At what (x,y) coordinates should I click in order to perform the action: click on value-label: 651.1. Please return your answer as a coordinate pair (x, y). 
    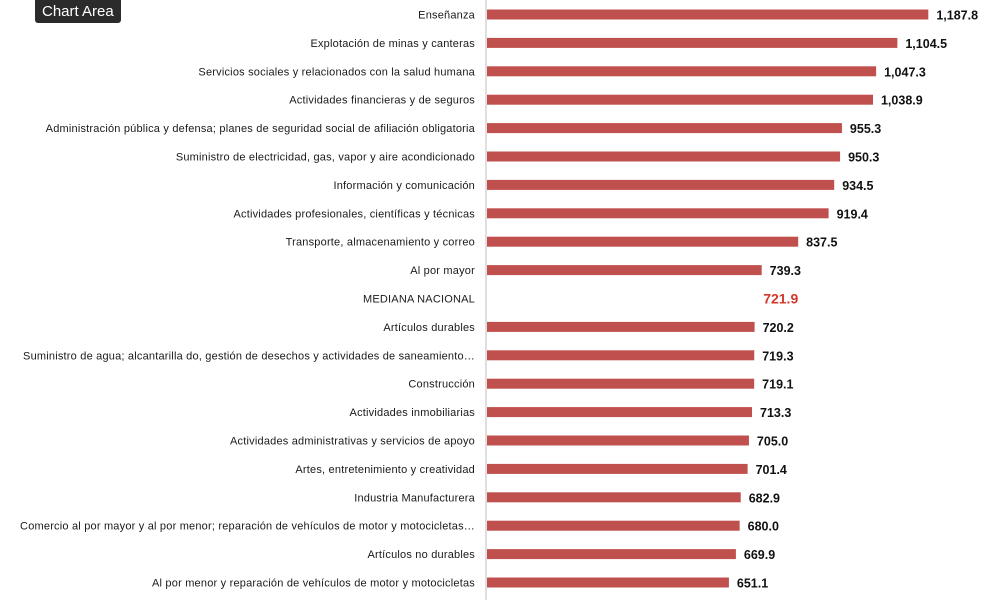
    Looking at the image, I should click on (752, 584).